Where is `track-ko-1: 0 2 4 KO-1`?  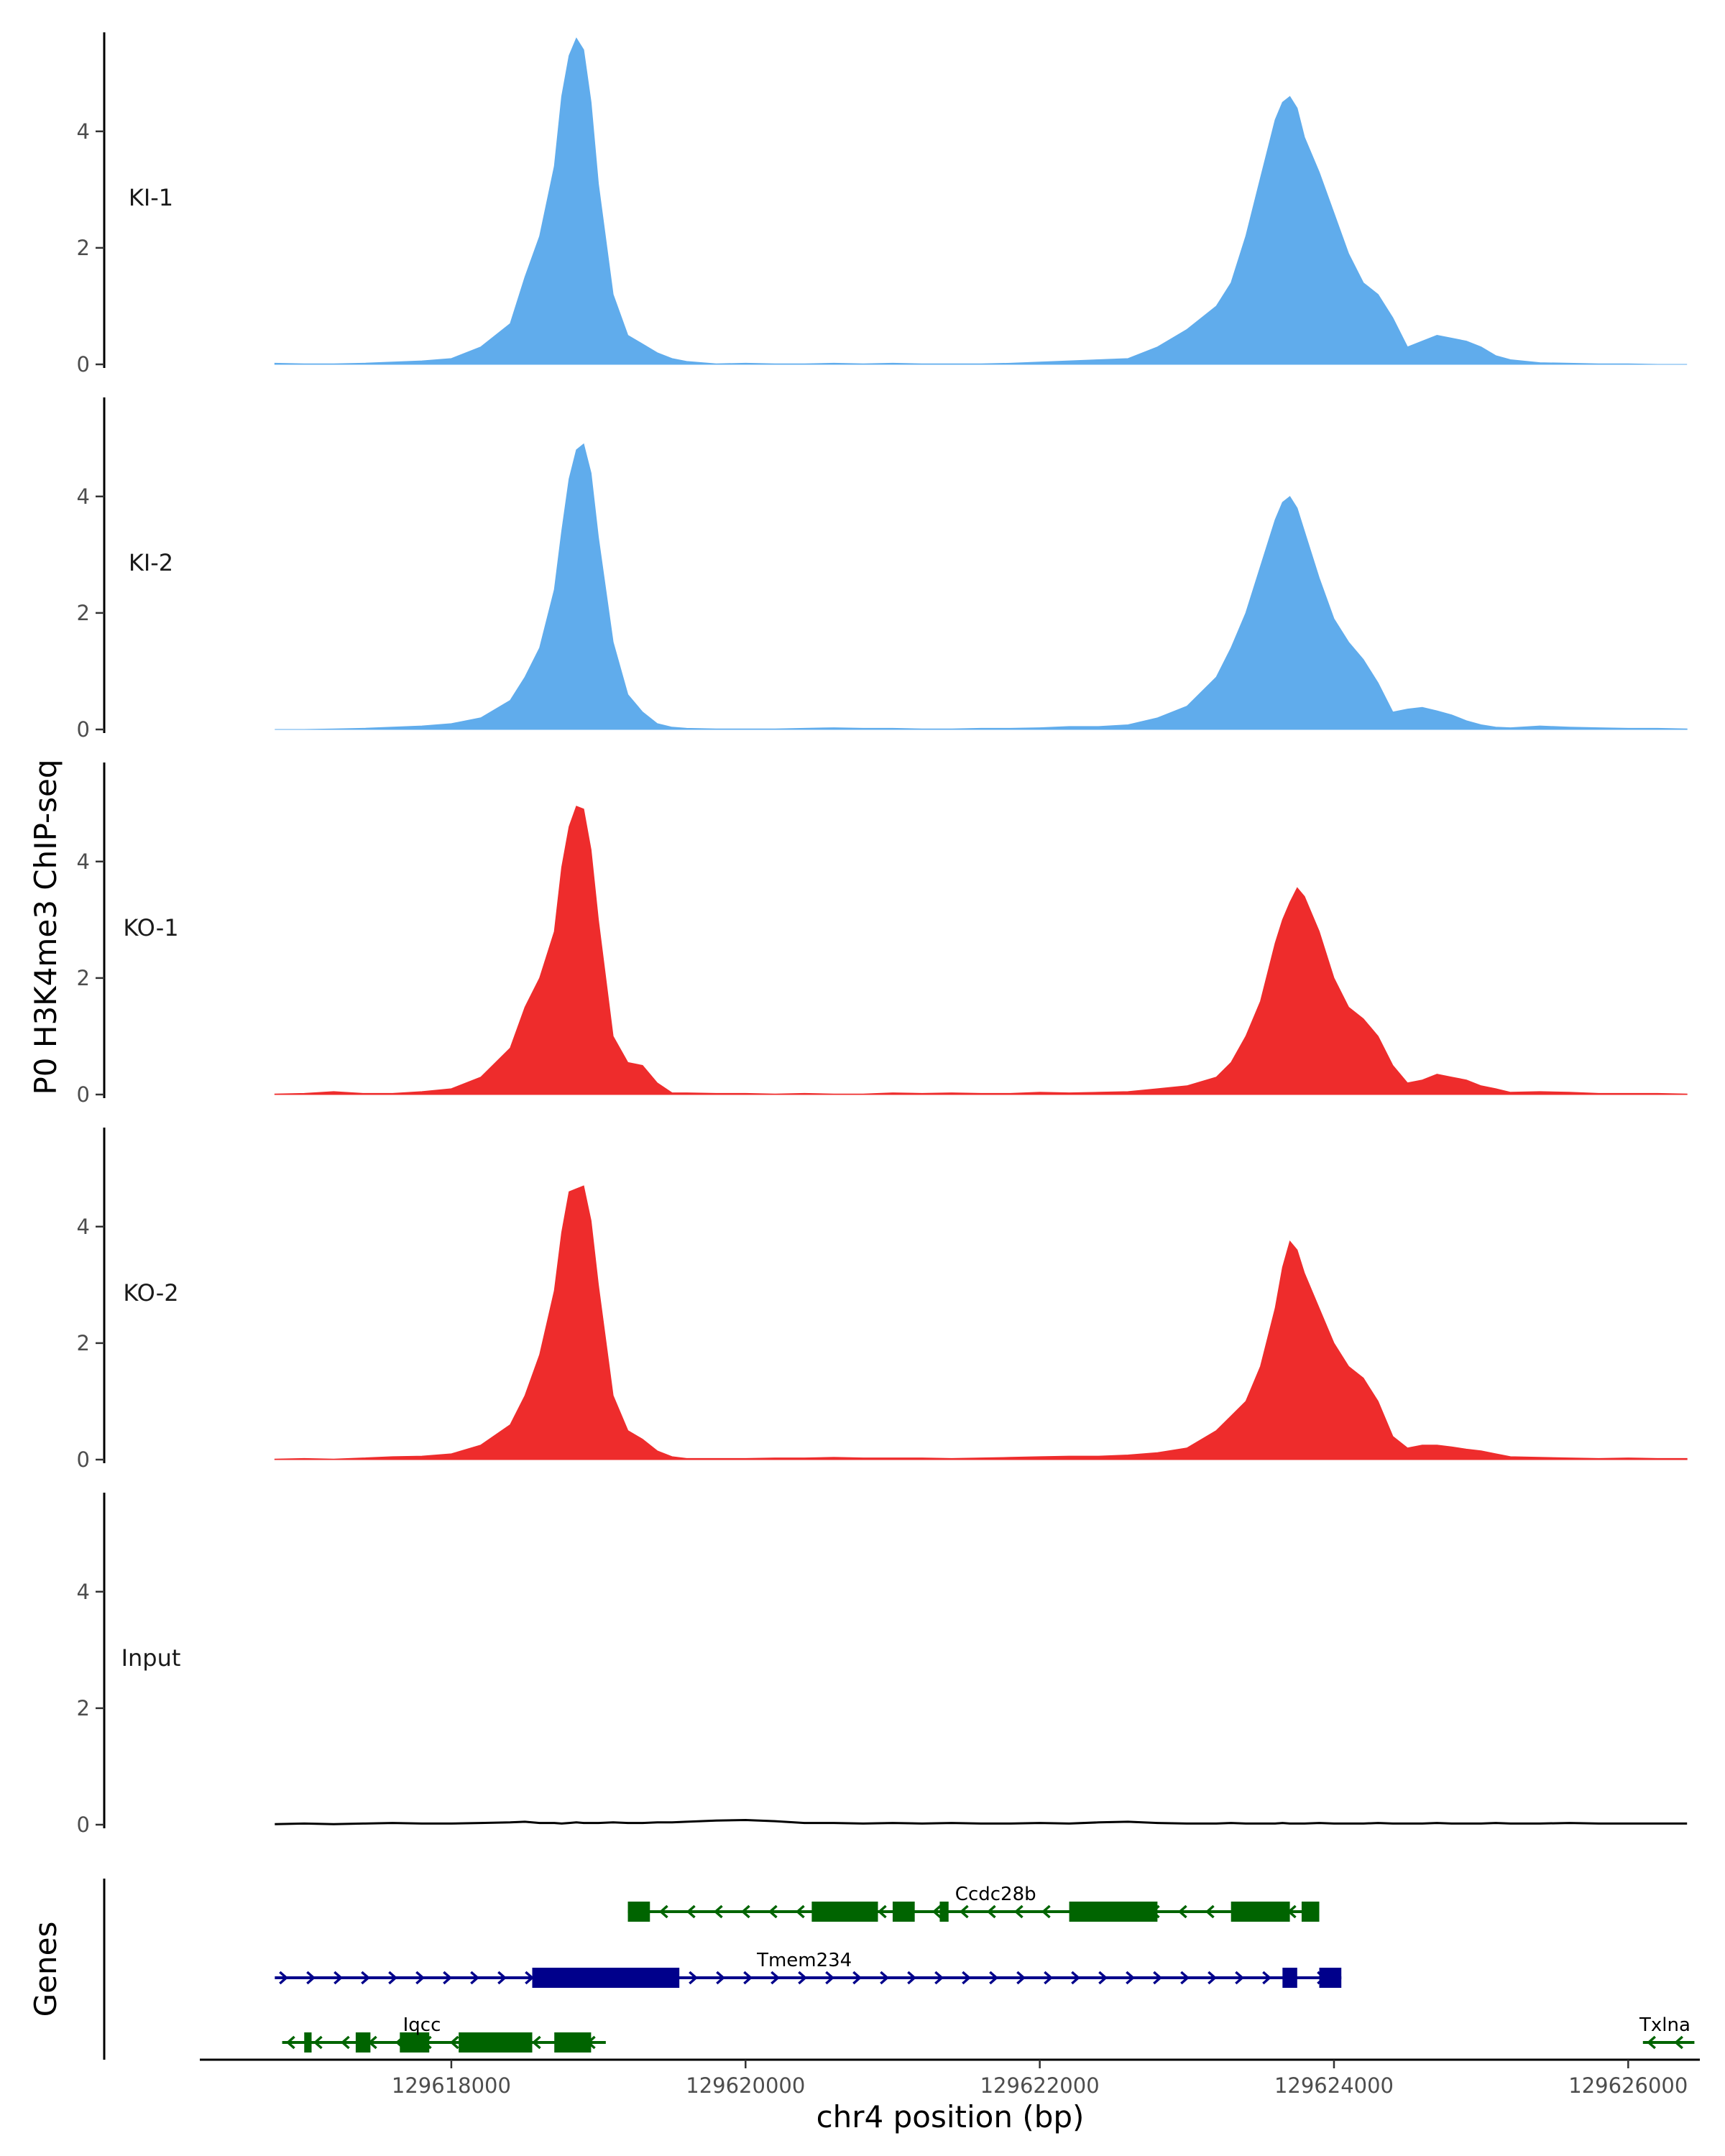
track-ko-1: 0 2 4 KO-1 is located at coordinates (882, 935).